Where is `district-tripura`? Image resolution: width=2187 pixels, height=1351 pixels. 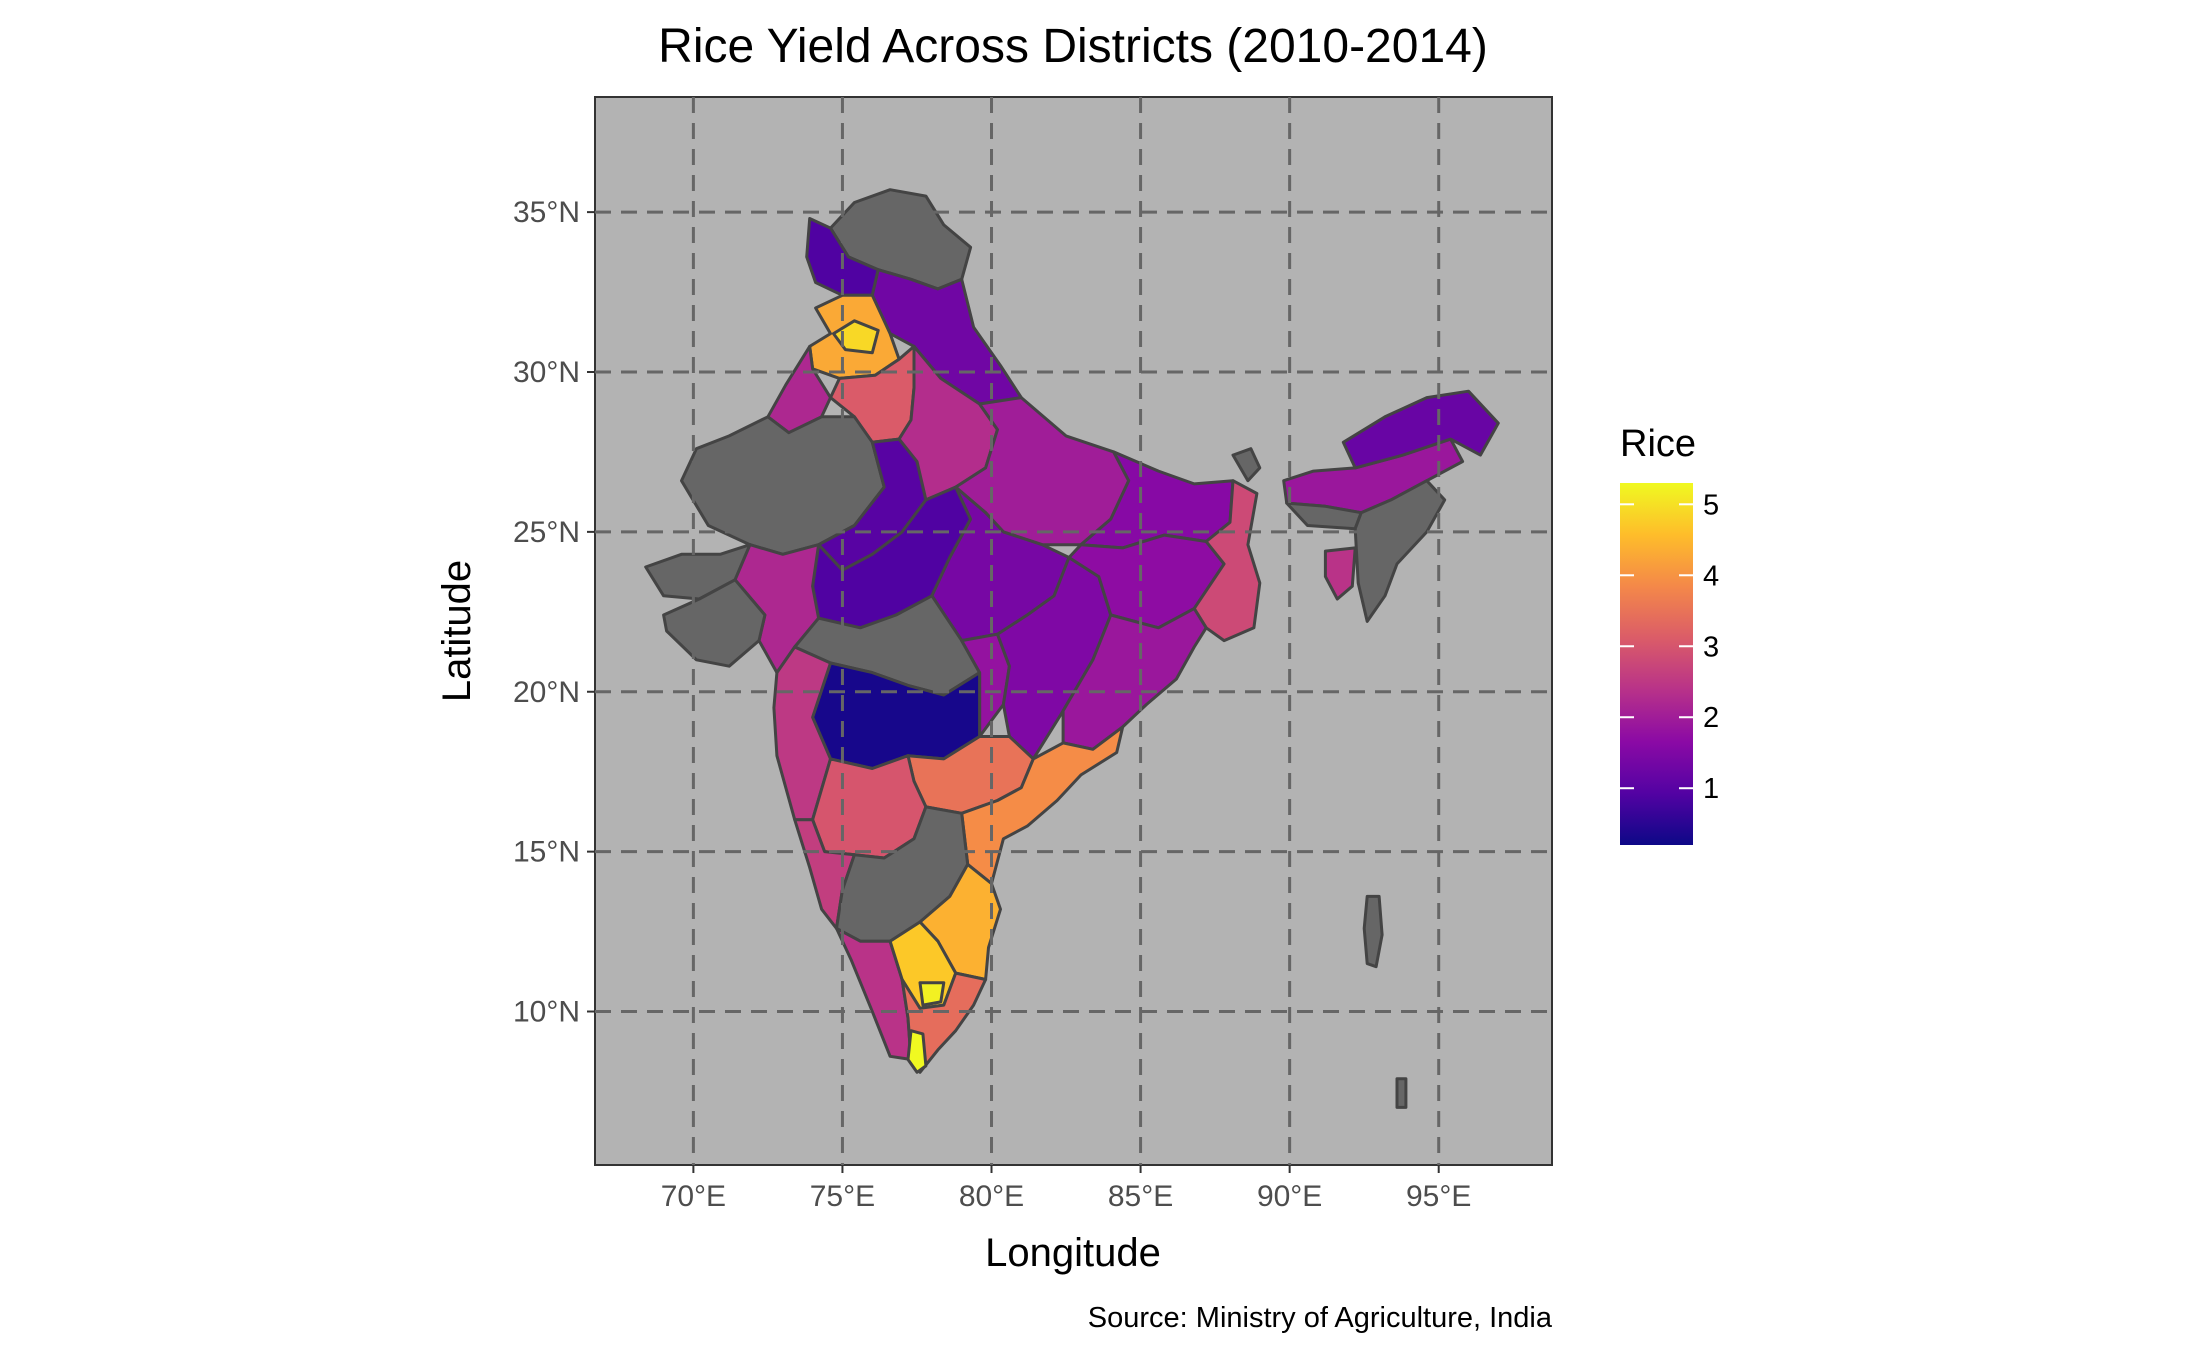 district-tripura is located at coordinates (1340, 573).